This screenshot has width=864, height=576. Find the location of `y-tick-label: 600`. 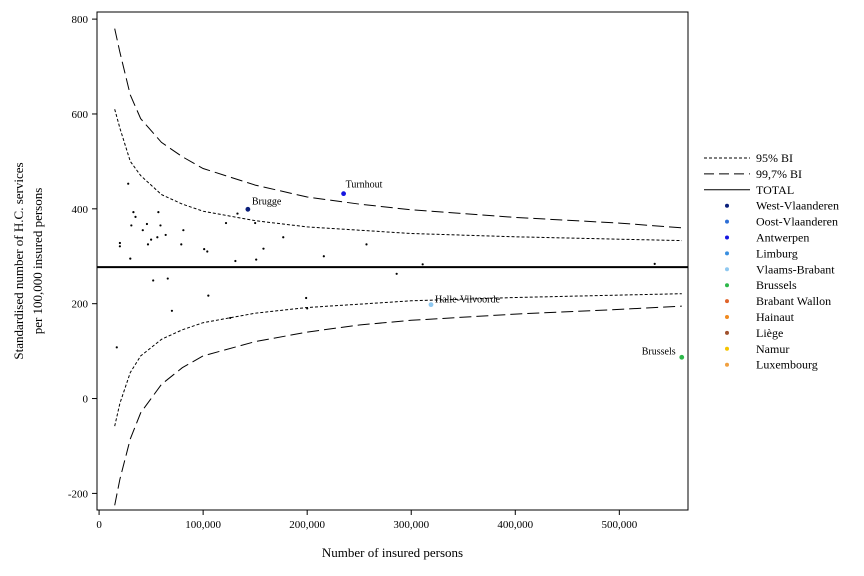

y-tick-label: 600 is located at coordinates (80, 115).